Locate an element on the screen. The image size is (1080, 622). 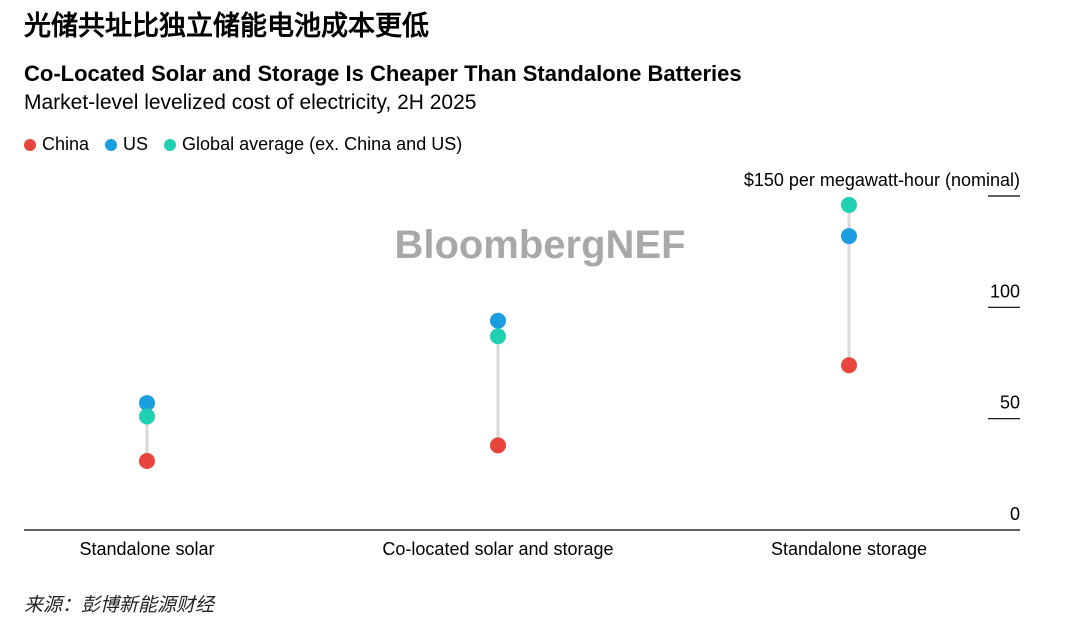
source-note: 来源：彭博新能源财经 is located at coordinates (119, 605).